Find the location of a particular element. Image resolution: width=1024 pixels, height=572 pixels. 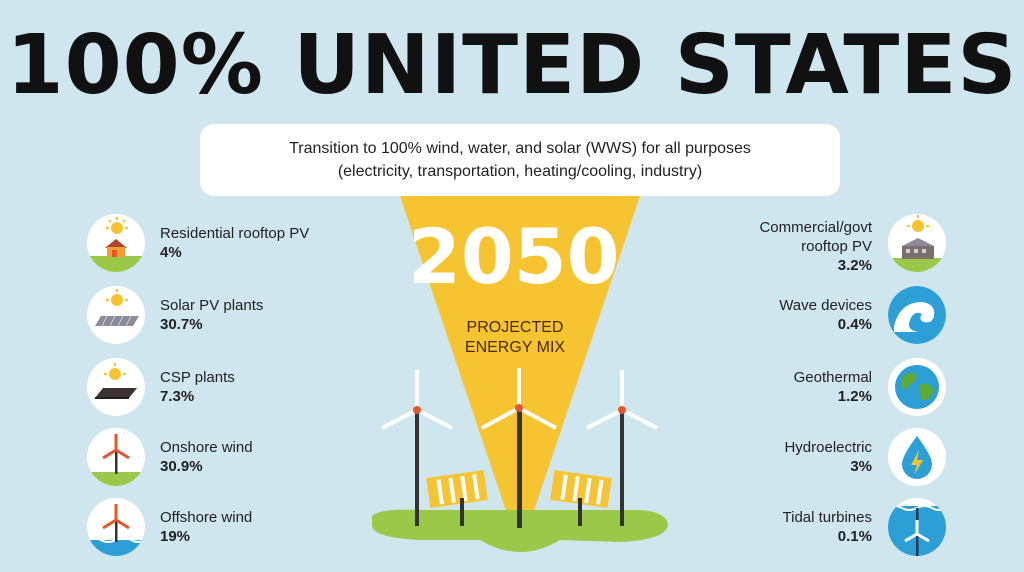

item-name: Solar PV plants is located at coordinates (212, 305).